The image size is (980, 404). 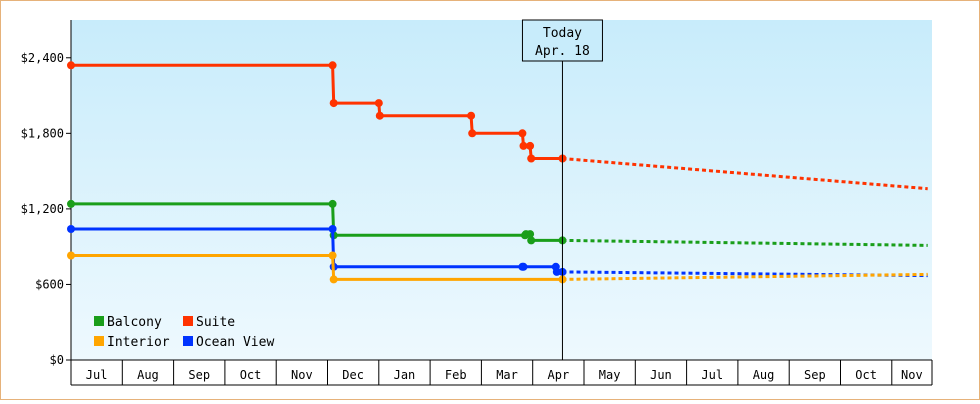 What do you see at coordinates (235, 342) in the screenshot?
I see `legend-label: Ocean View` at bounding box center [235, 342].